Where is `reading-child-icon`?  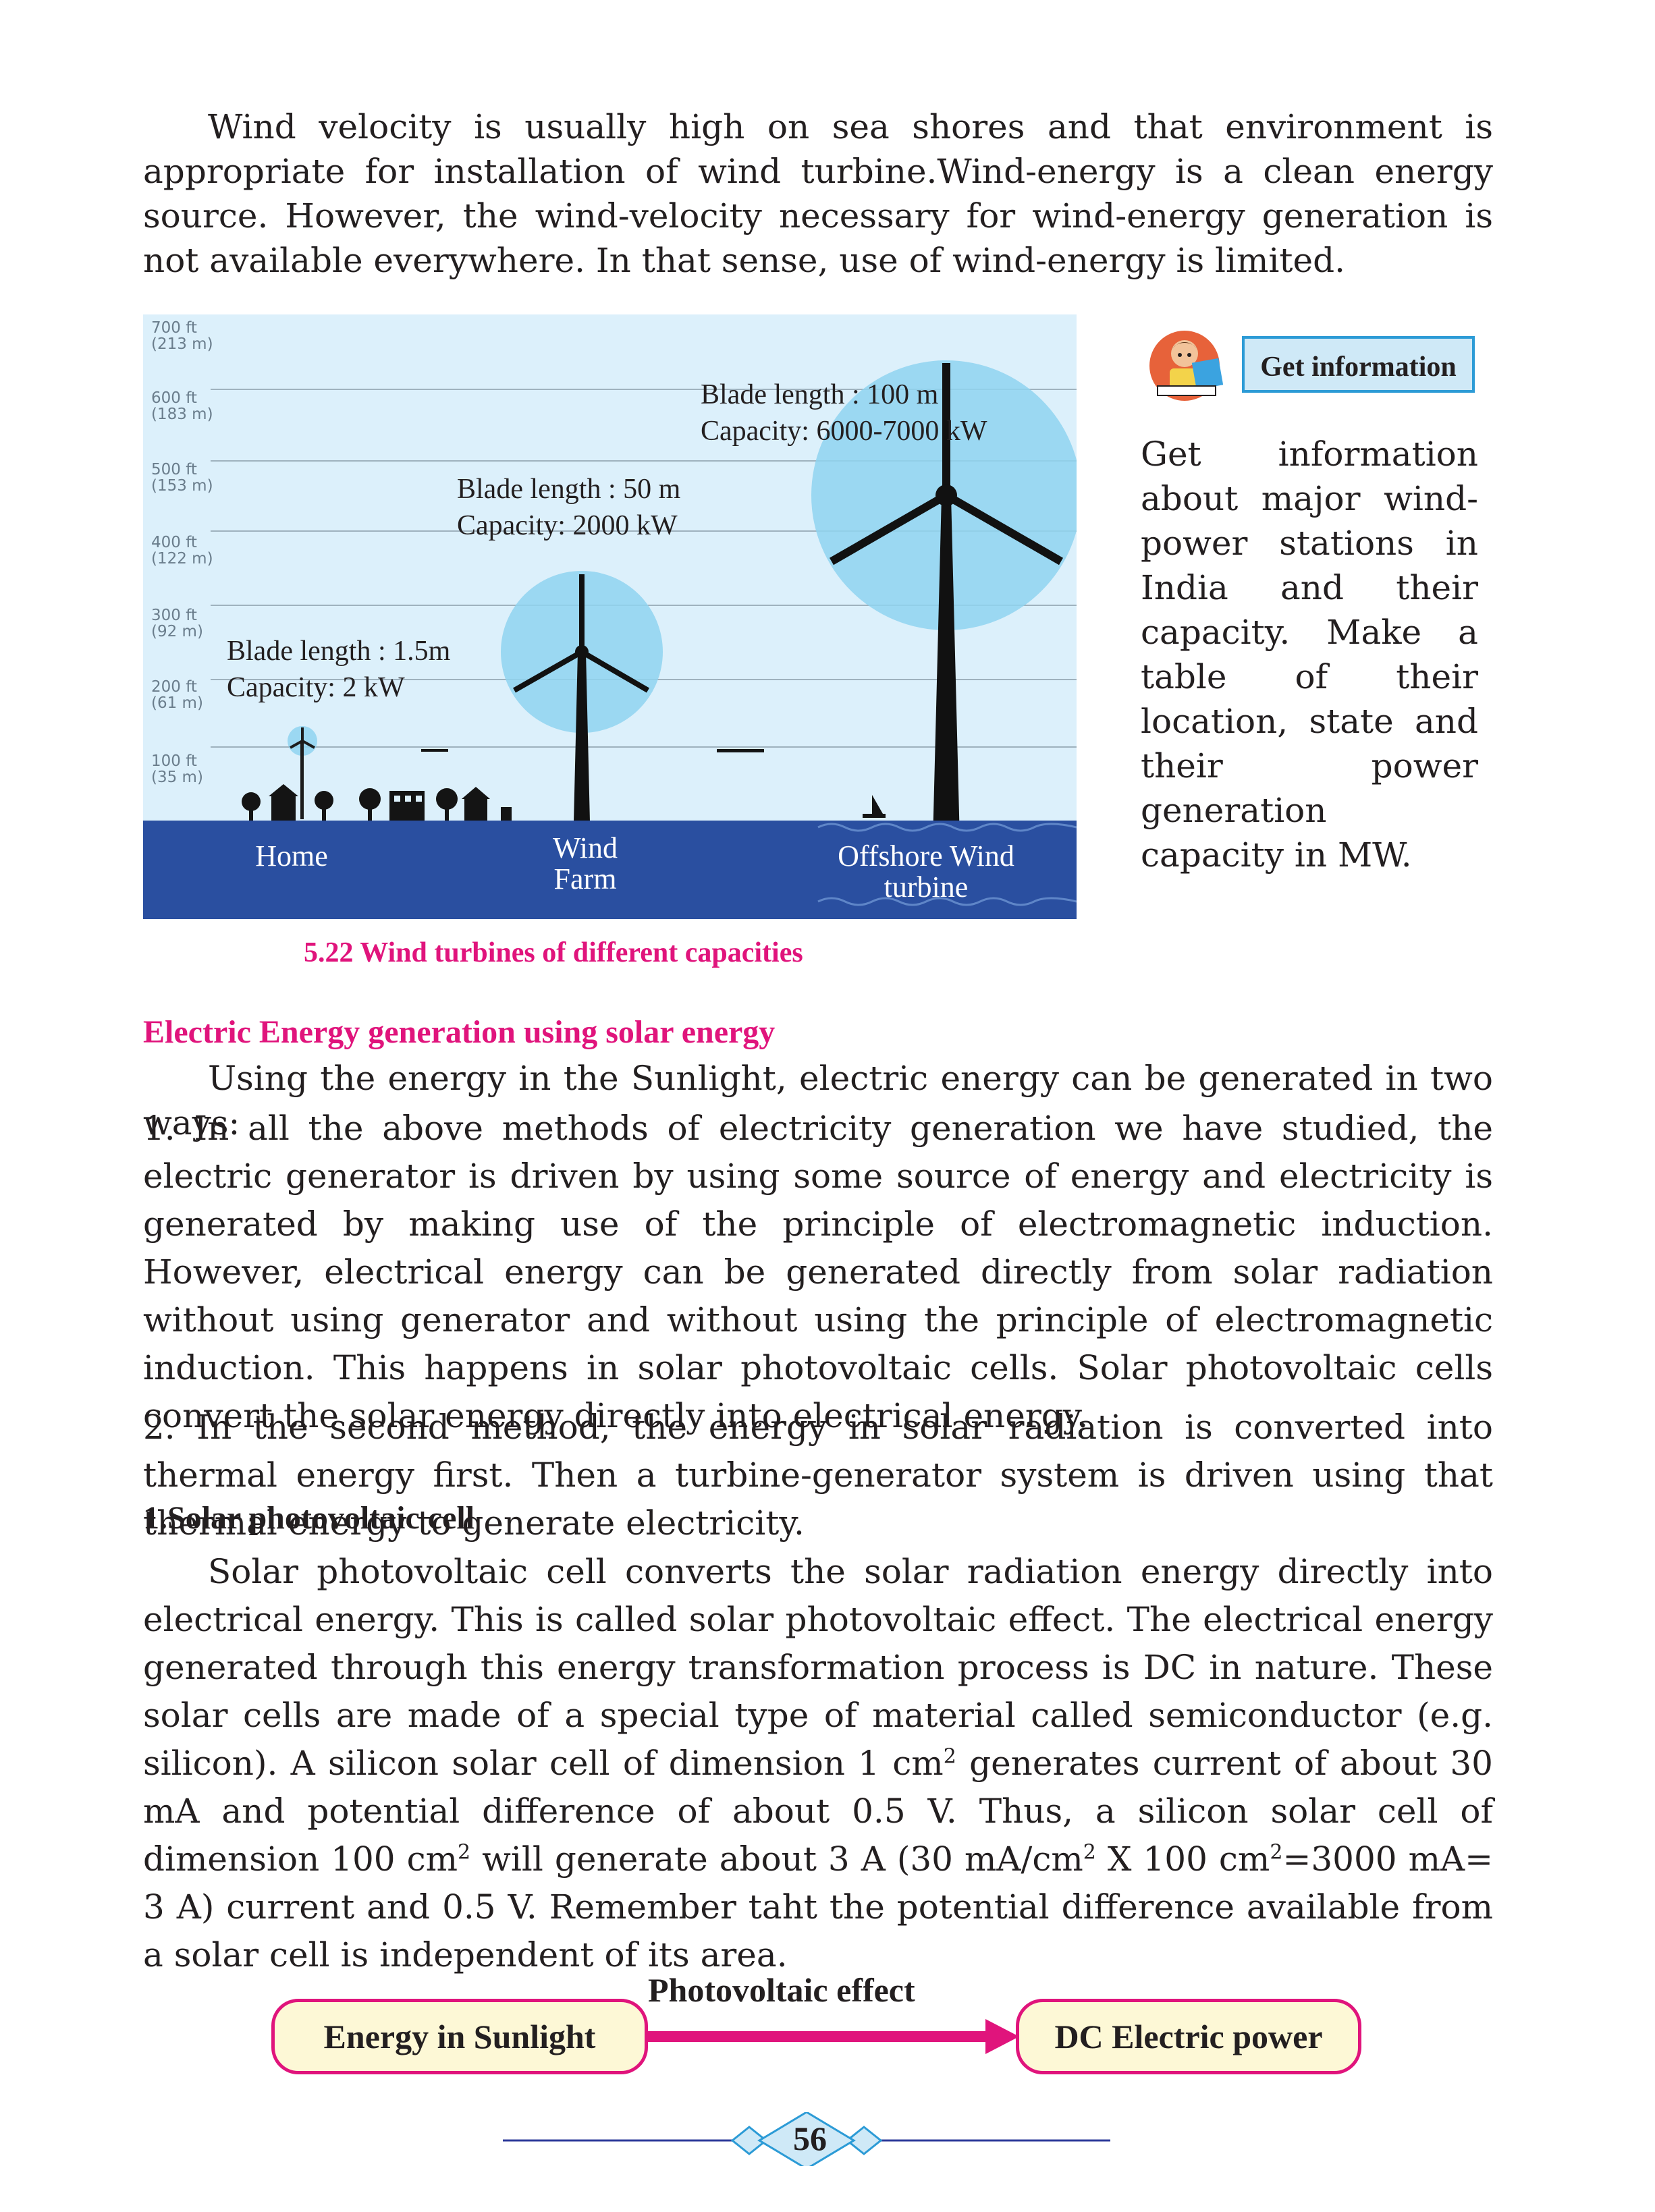 reading-child-icon is located at coordinates (1186, 366).